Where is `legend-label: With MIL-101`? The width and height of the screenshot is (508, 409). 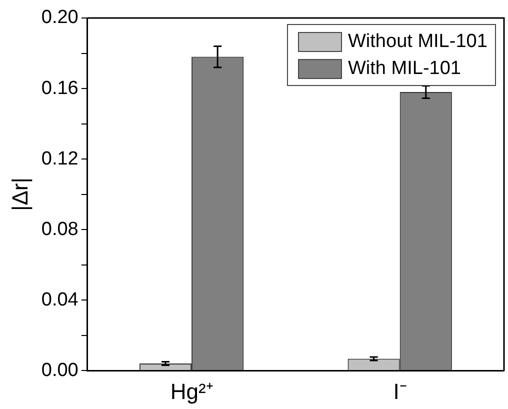 legend-label: With MIL-101 is located at coordinates (404, 69).